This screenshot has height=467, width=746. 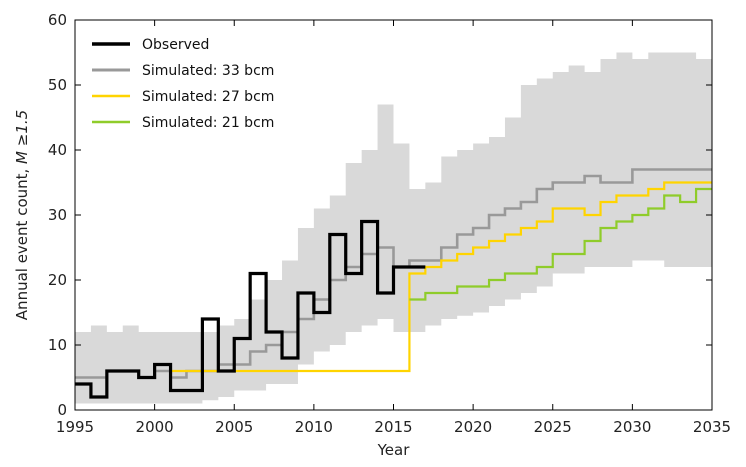 What do you see at coordinates (57, 85) in the screenshot?
I see `y-tick-label: 50` at bounding box center [57, 85].